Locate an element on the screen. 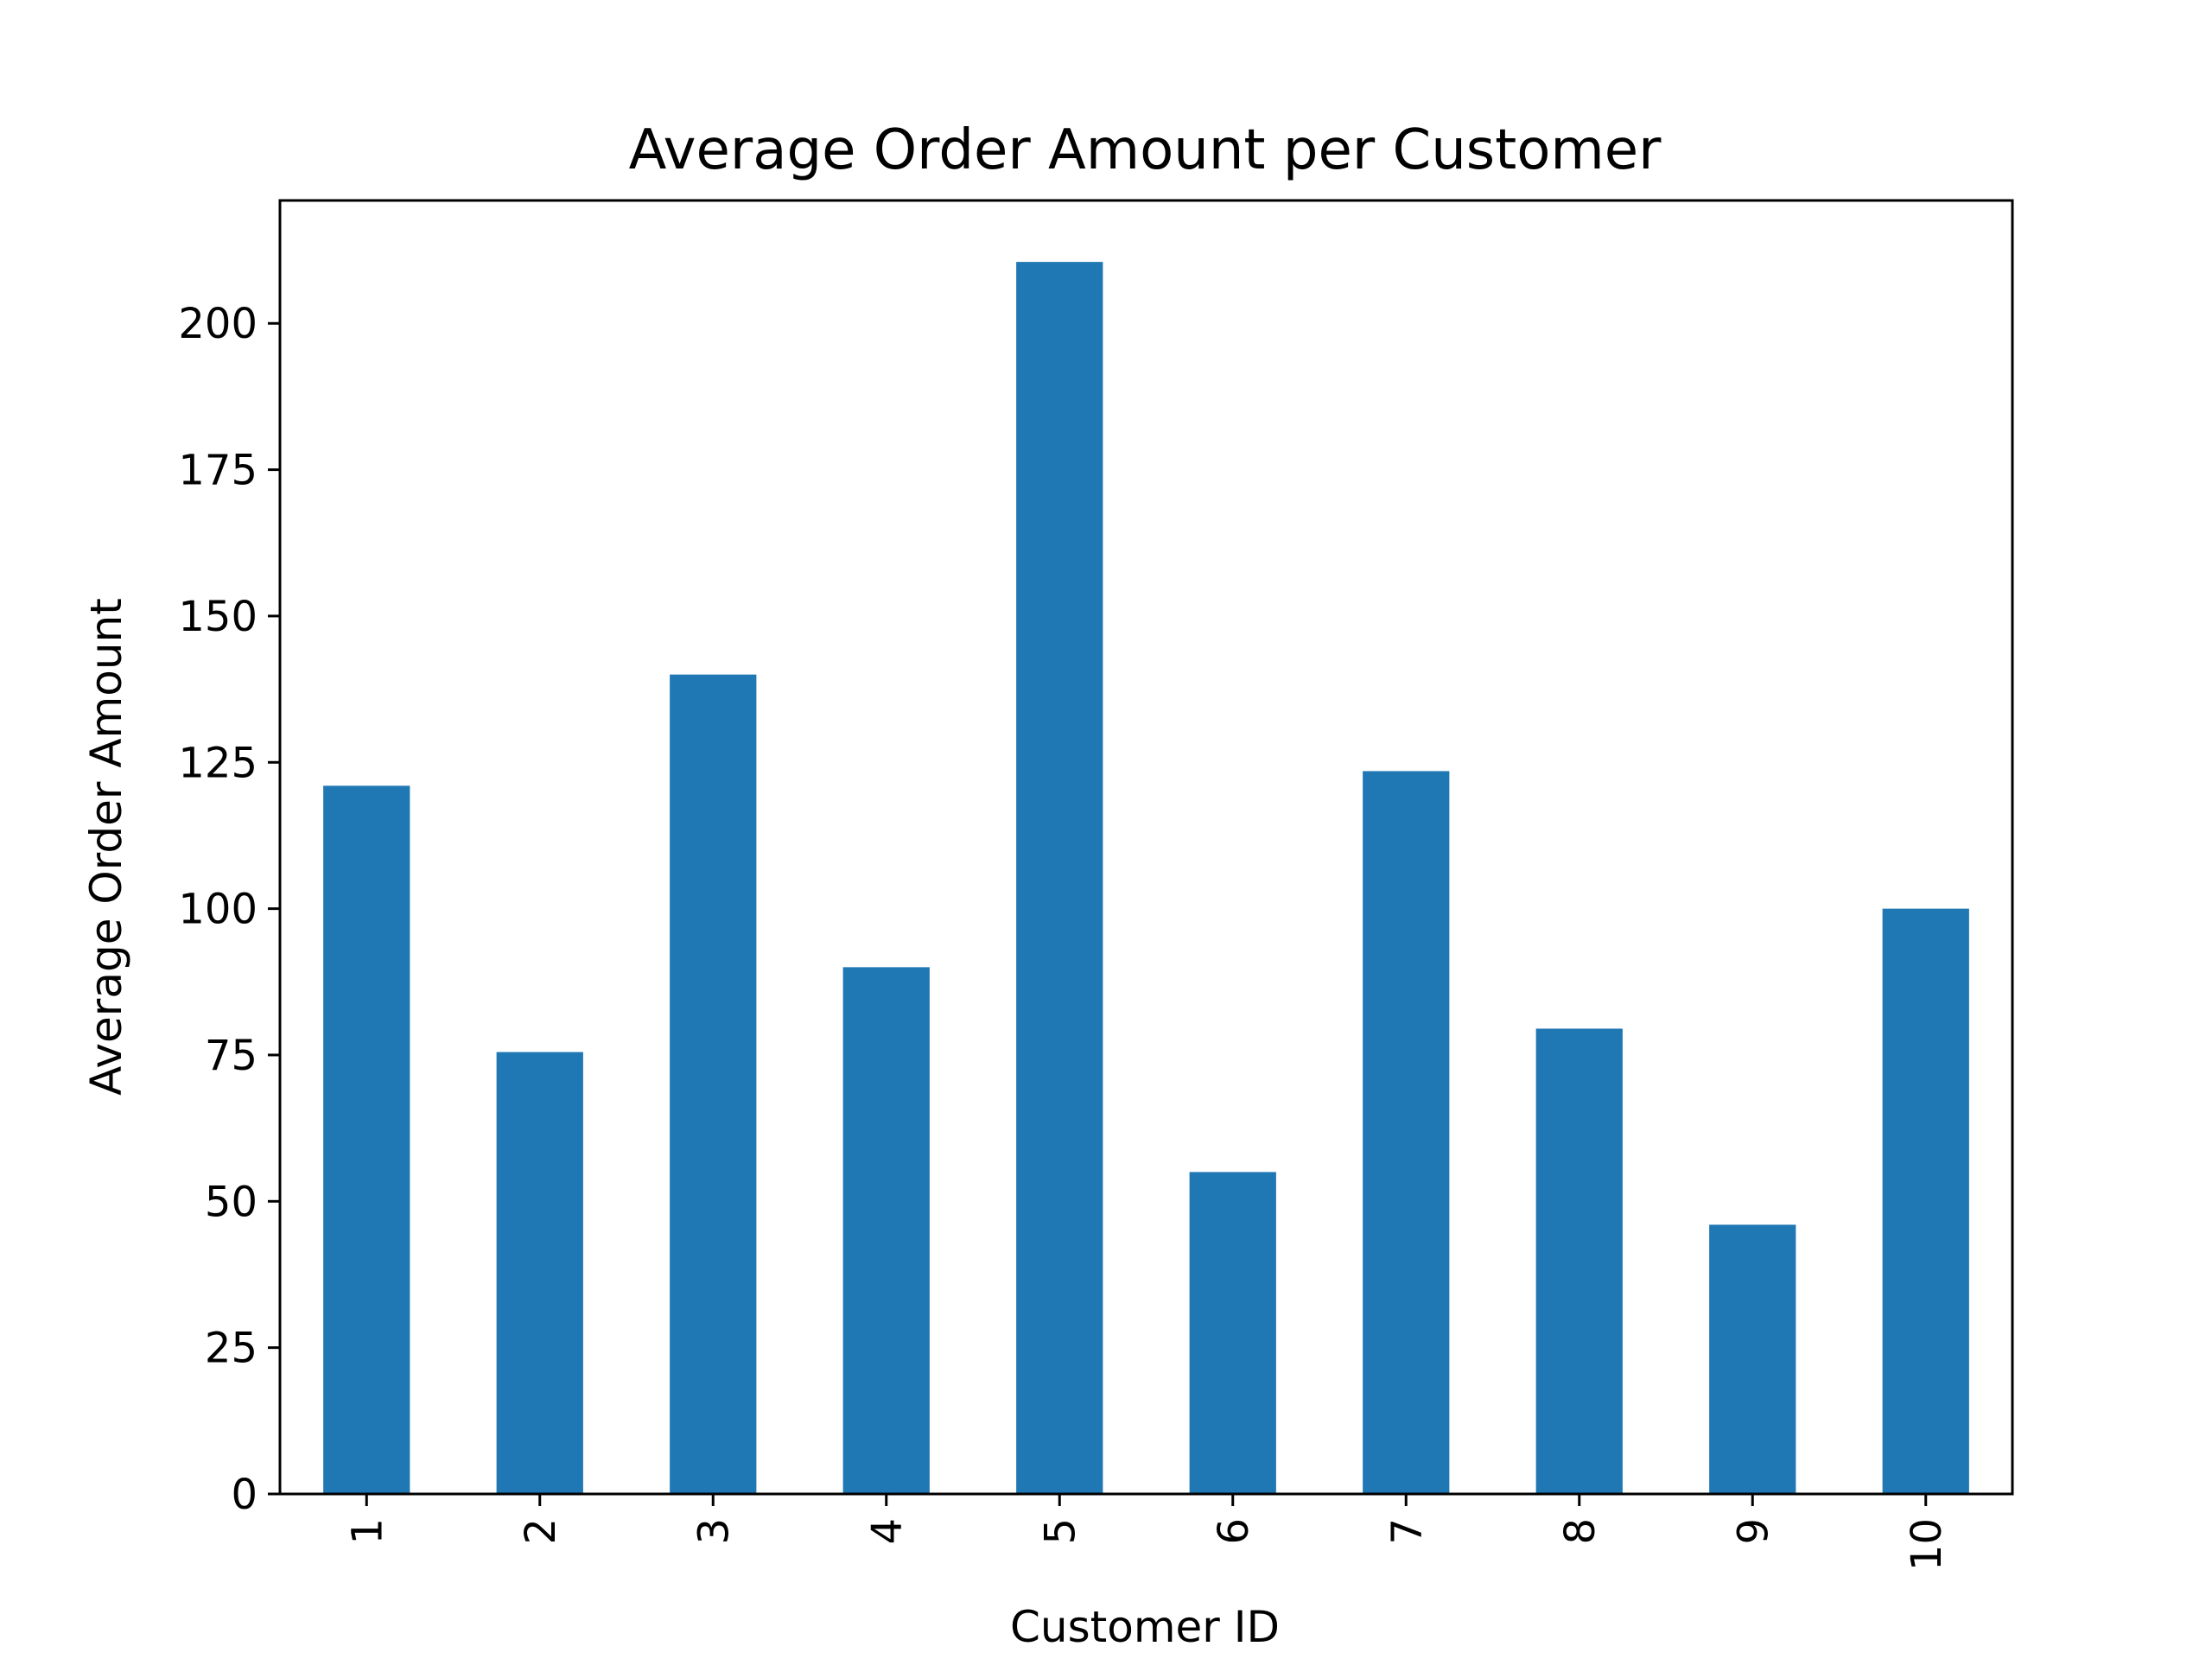 The width and height of the screenshot is (2212, 1659). y-tick-label: 75 is located at coordinates (231, 1056).